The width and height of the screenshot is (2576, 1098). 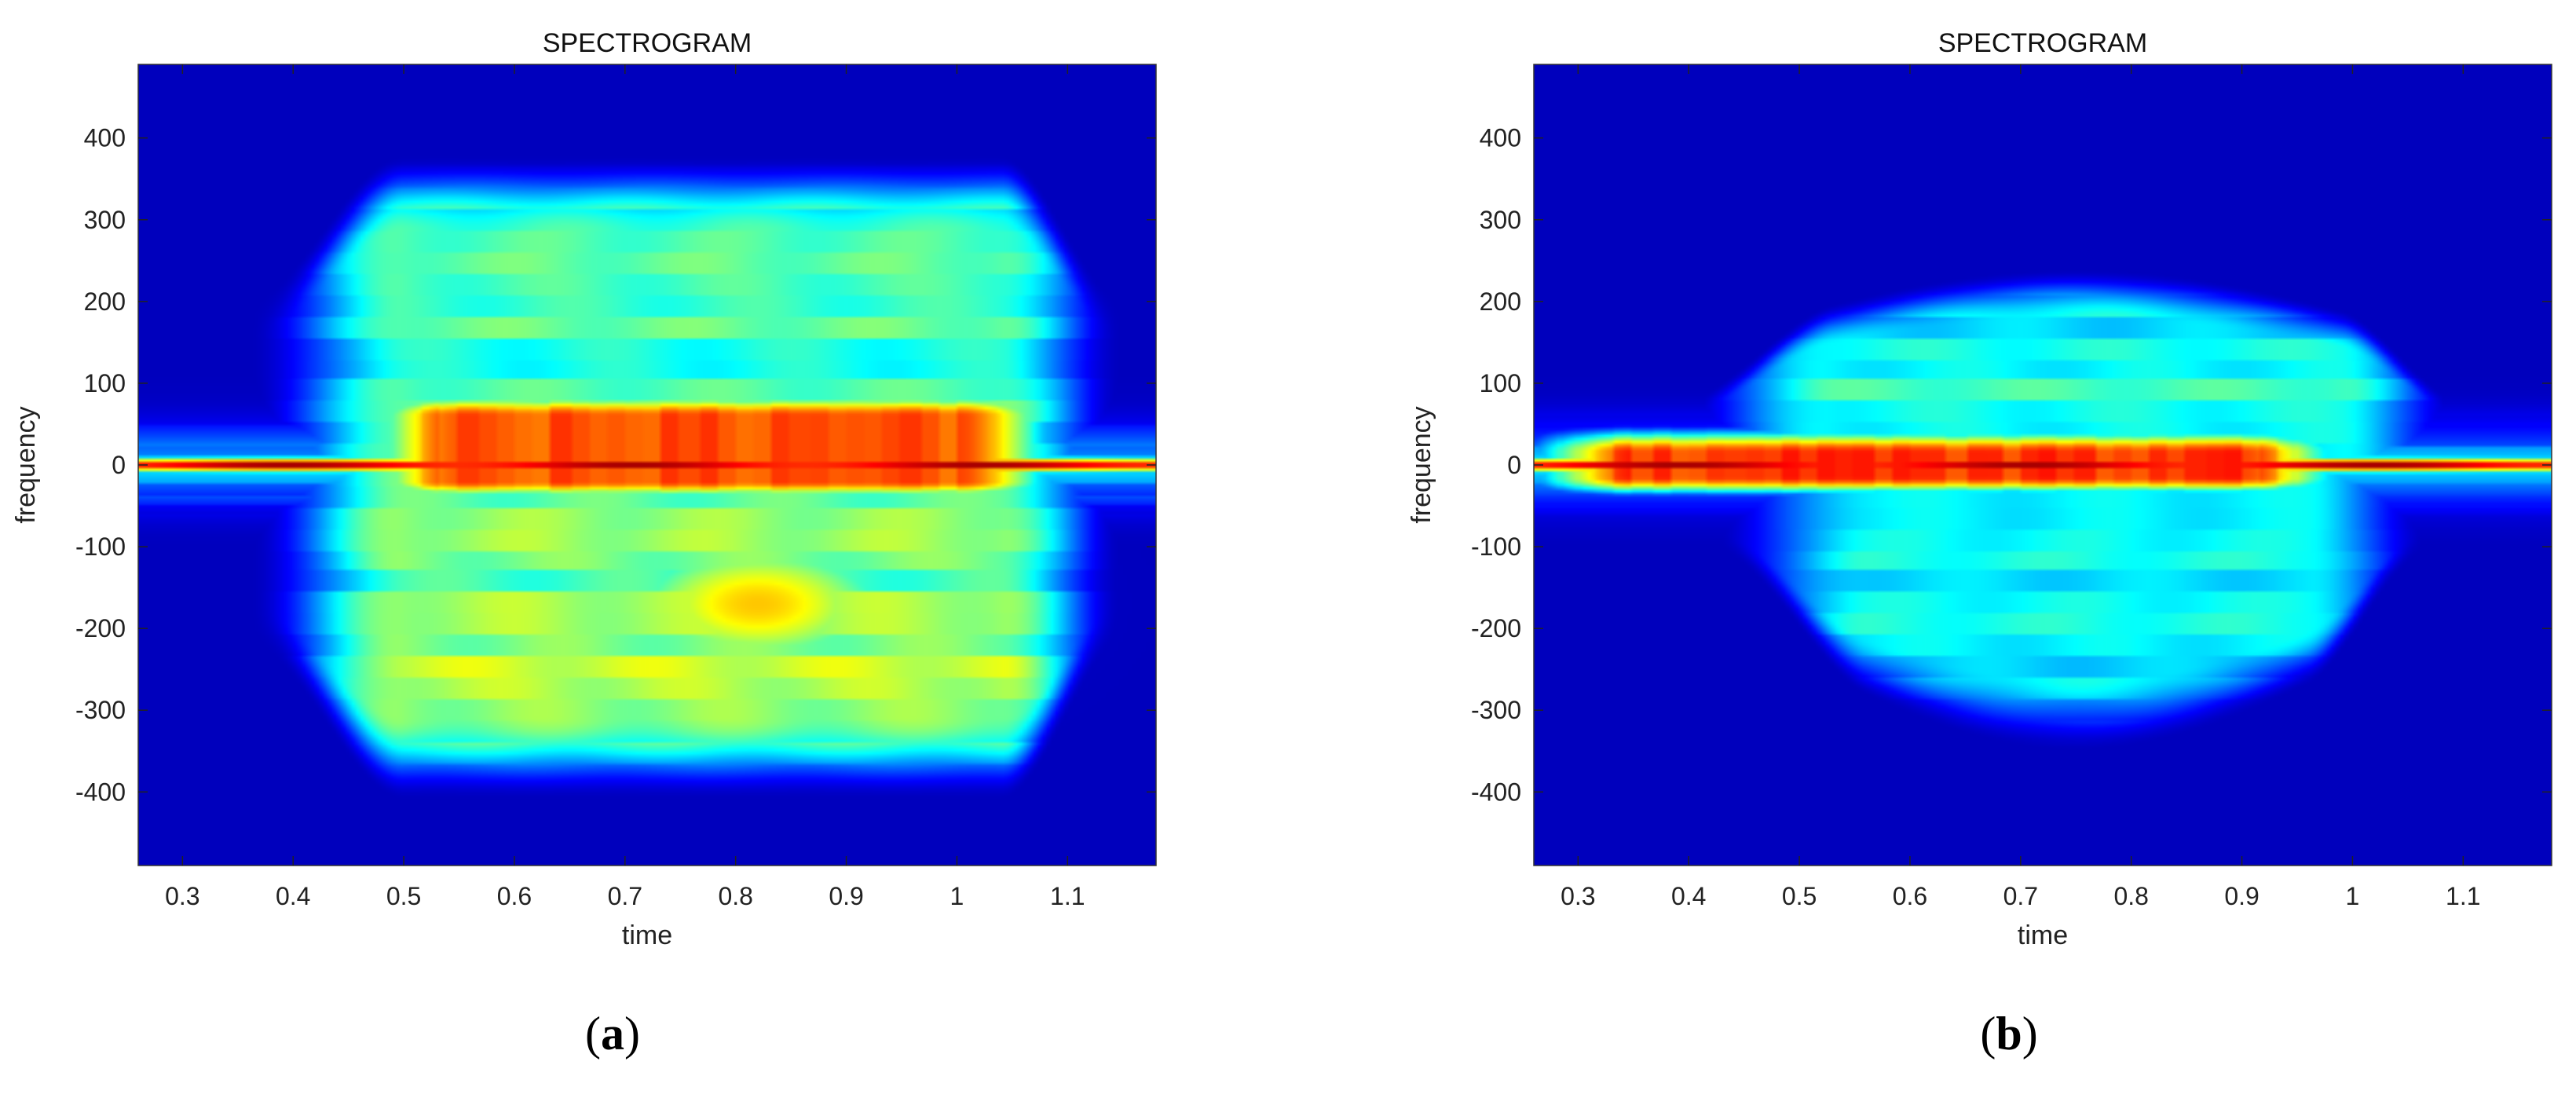 What do you see at coordinates (632, 1034) in the screenshot?
I see `caption-a-close: )` at bounding box center [632, 1034].